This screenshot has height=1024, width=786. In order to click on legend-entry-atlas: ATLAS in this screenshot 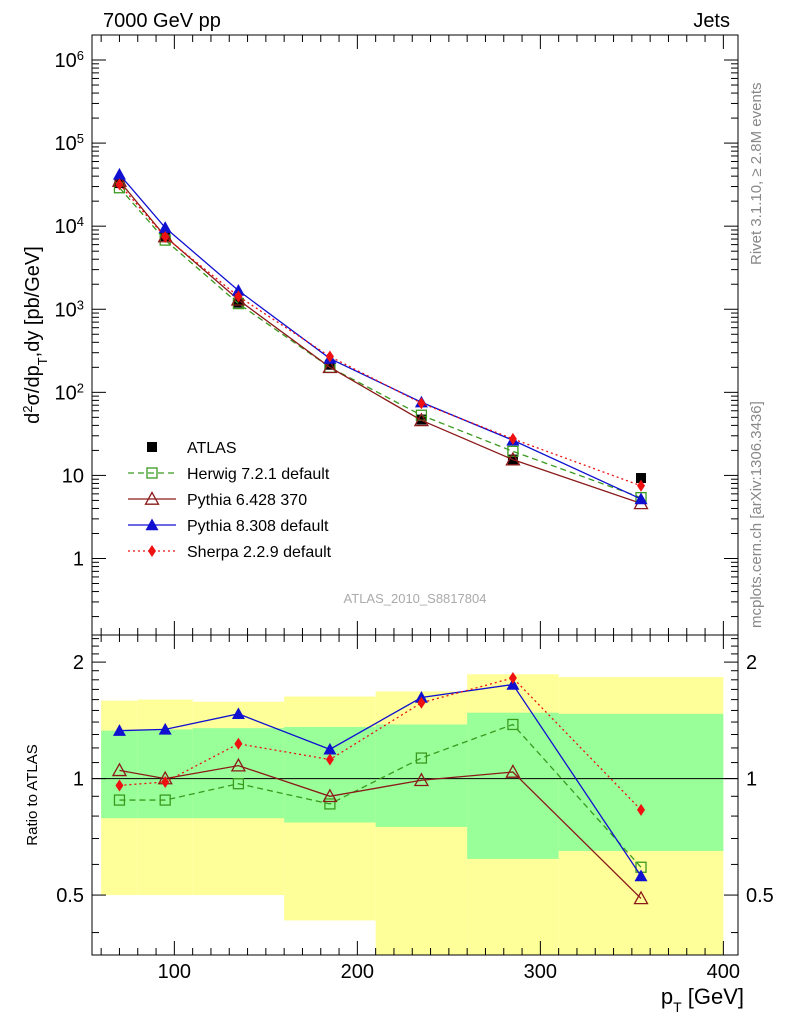, I will do `click(192, 448)`.